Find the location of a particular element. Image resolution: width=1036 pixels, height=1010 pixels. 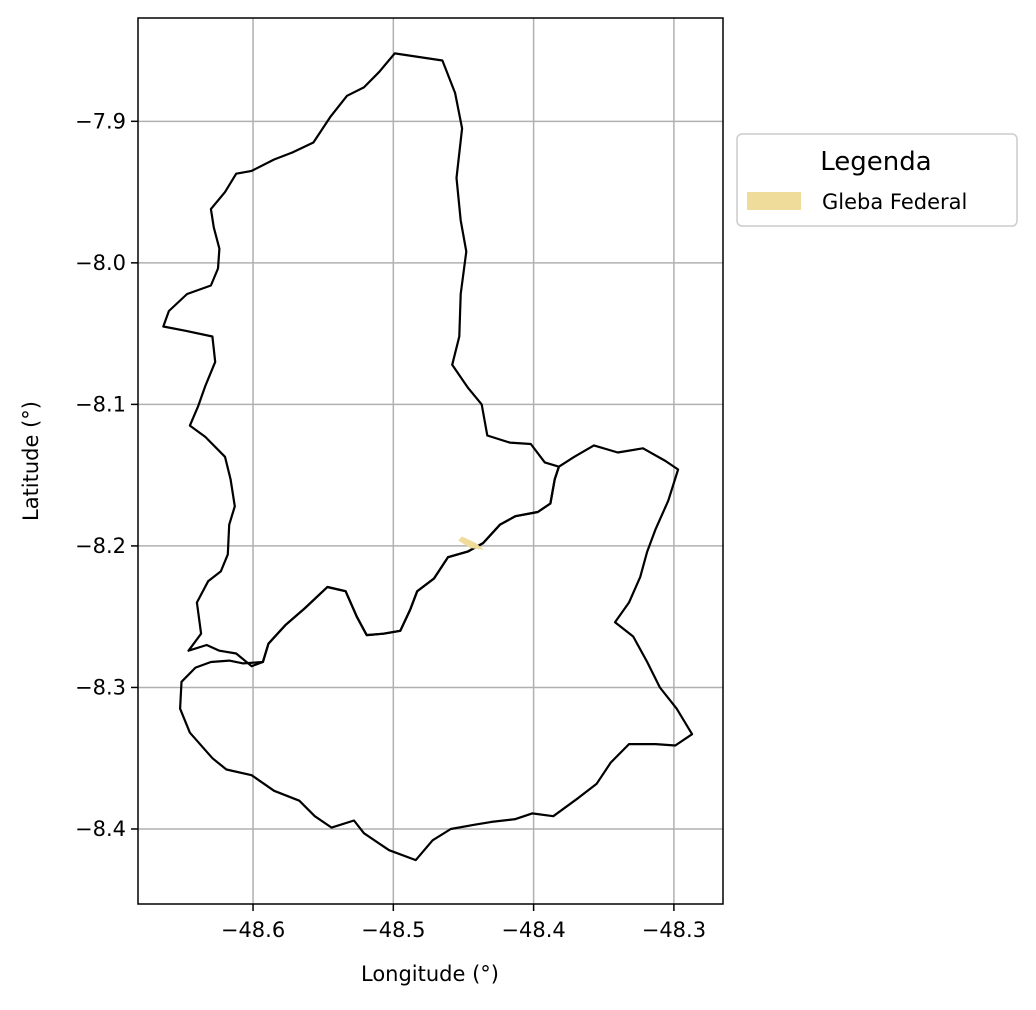

x-tick-label-0: −48.6 is located at coordinates (253, 930).